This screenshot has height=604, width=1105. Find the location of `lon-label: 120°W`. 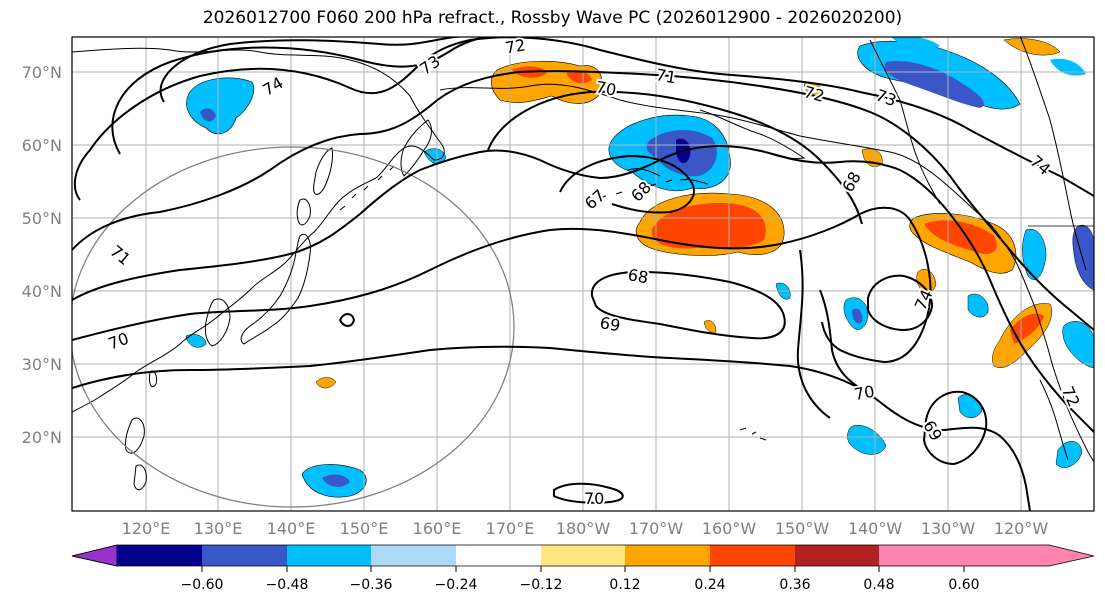

lon-label: 120°W is located at coordinates (1021, 528).